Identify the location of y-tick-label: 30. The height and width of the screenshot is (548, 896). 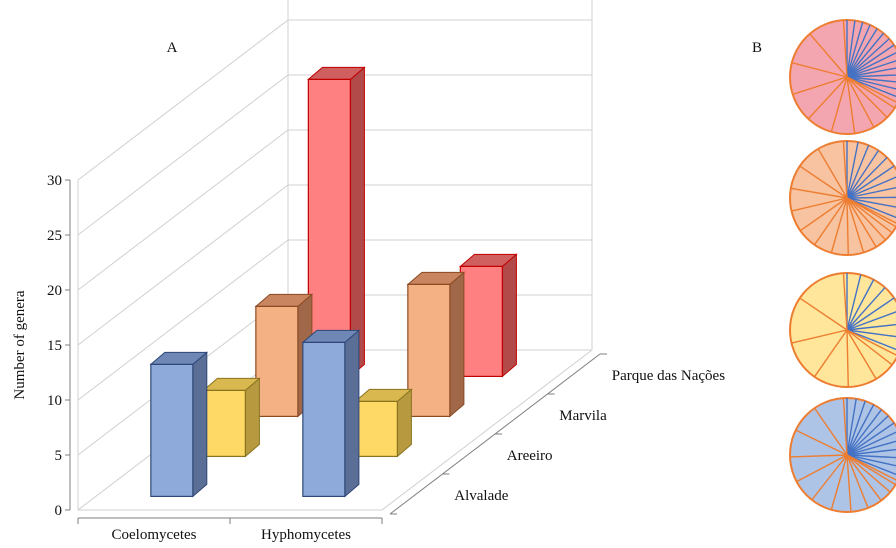
(54, 181).